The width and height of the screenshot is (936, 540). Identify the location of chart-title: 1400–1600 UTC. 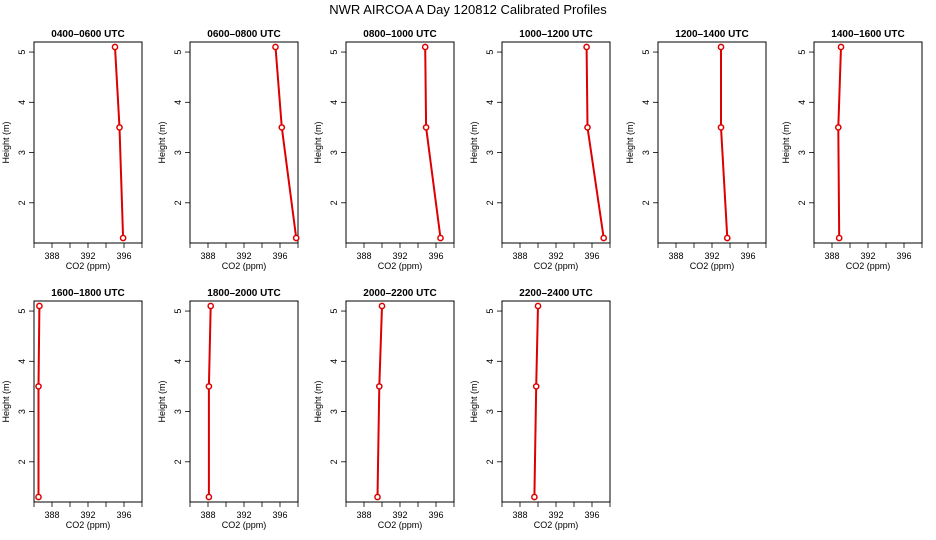
(867, 34).